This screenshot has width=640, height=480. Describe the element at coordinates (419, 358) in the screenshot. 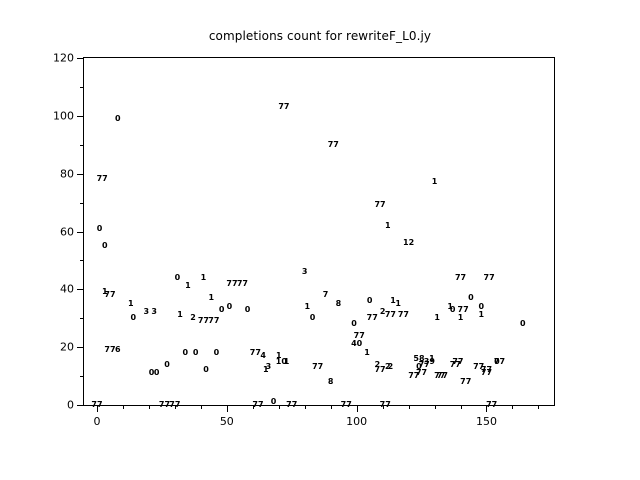

I see `data-point-label: 58` at that location.